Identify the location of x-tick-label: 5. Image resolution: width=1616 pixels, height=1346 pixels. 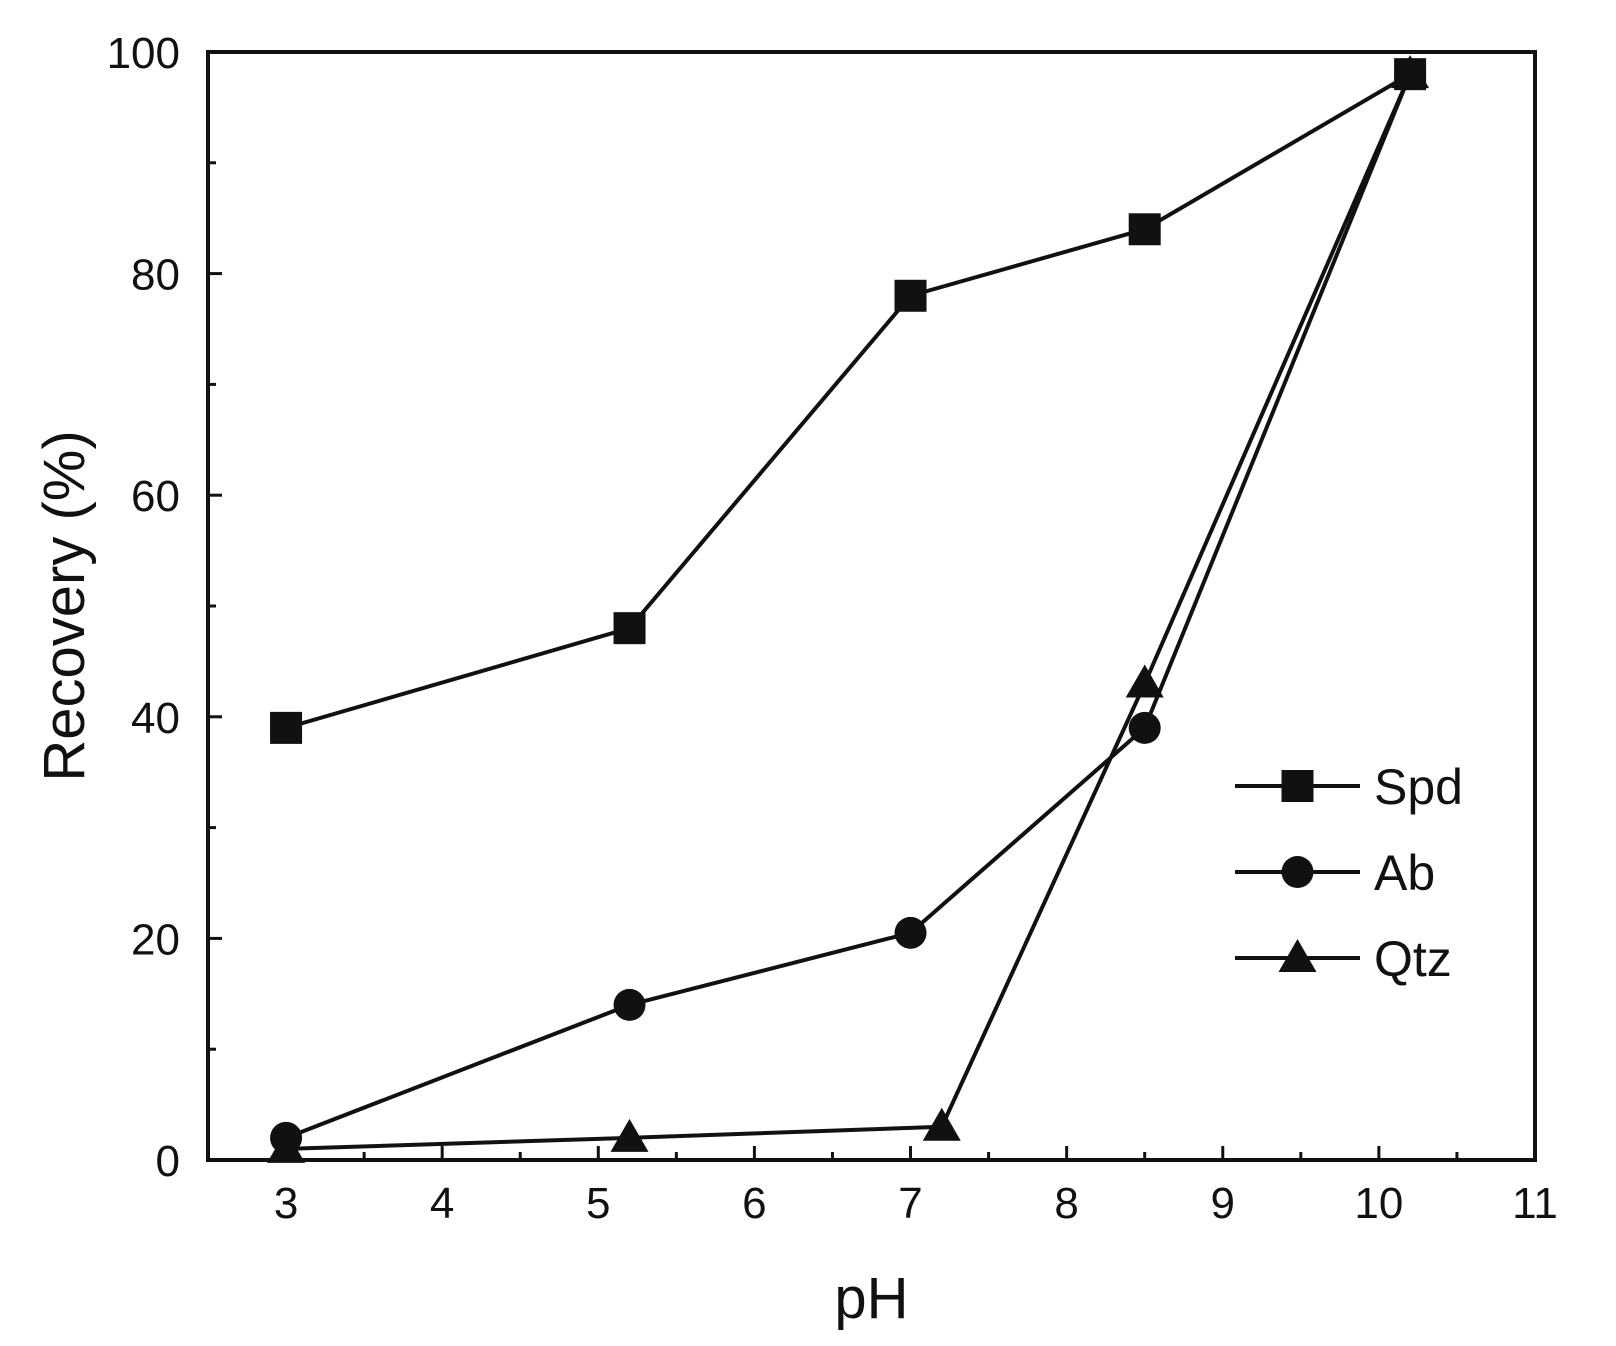
(598, 1203).